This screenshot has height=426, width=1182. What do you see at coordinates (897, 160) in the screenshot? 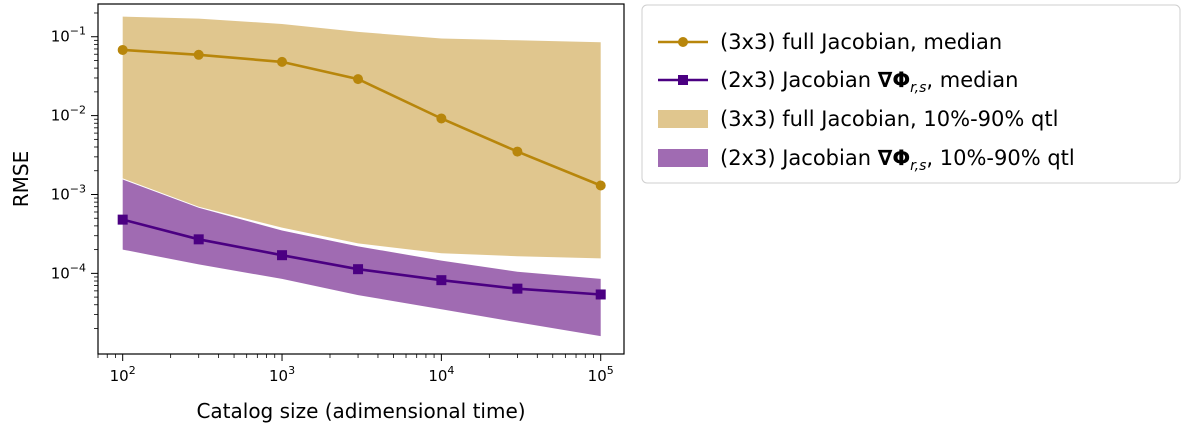
I see `legend-label-3: (2x3) Jacobian ∇Φr,s, 10%-90% qtl` at bounding box center [897, 160].